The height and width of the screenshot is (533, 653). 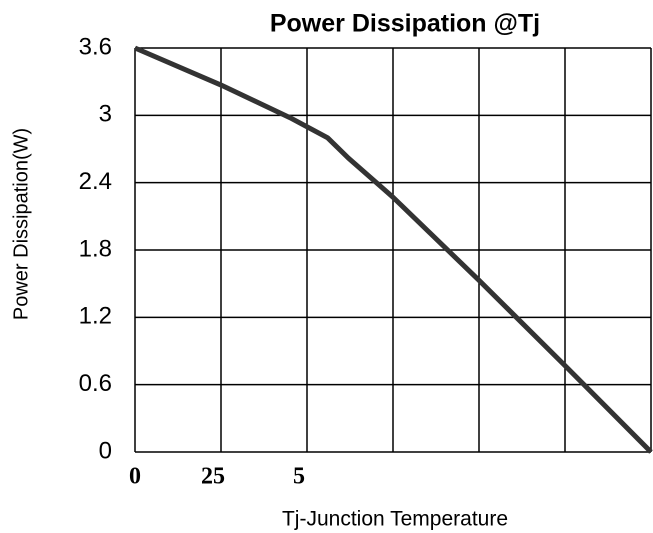 What do you see at coordinates (95, 316) in the screenshot?
I see `y-tick-label: 1.2` at bounding box center [95, 316].